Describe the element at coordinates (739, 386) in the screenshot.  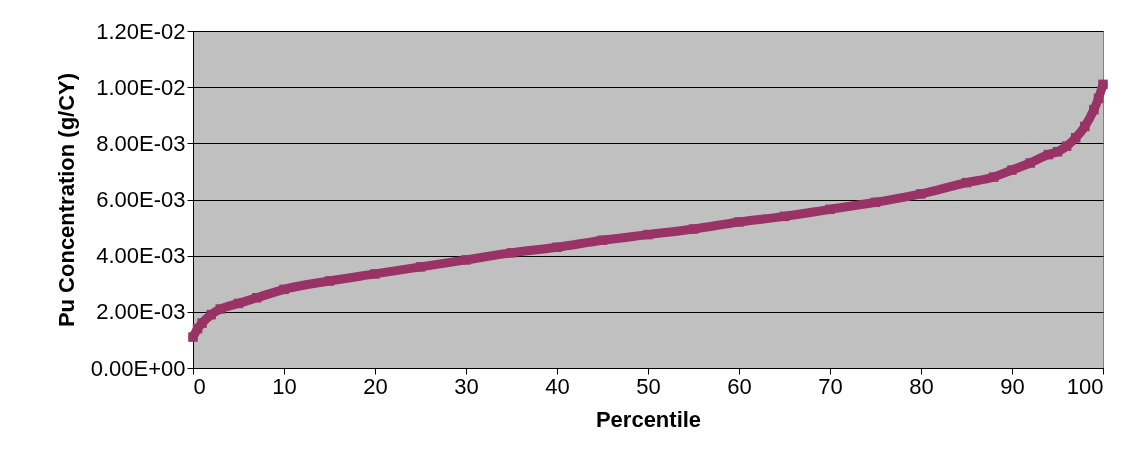
I see `x-tick-label: 60` at that location.